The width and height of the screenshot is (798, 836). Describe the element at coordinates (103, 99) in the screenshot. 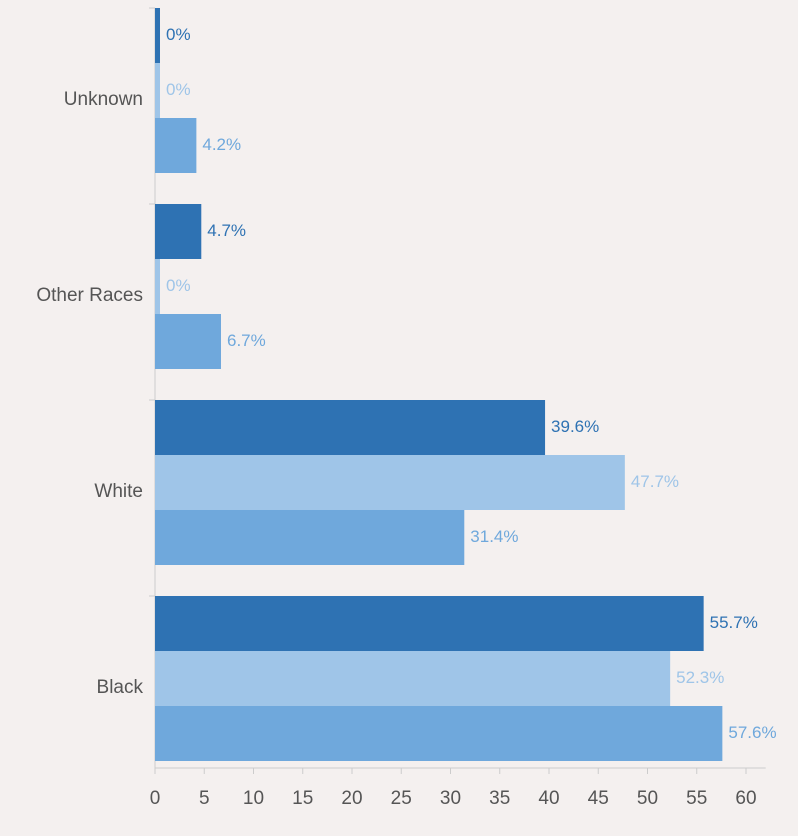

I see `category-label: Unknown` at that location.